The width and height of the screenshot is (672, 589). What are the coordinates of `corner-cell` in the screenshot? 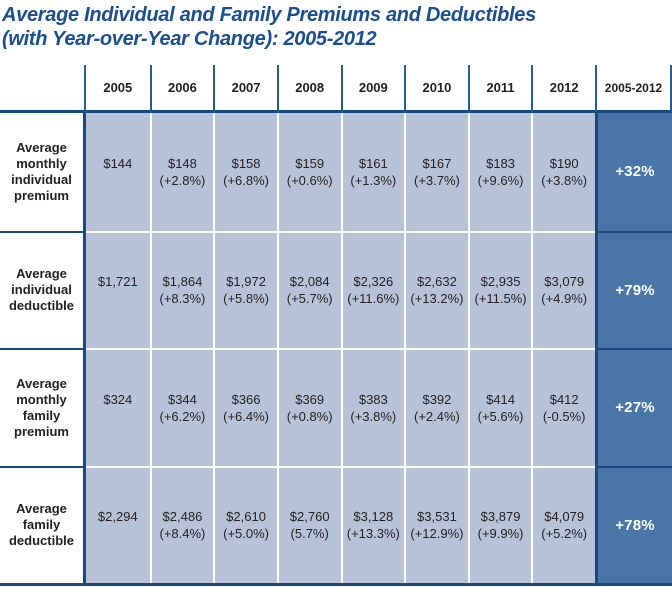 It's located at (43, 89).